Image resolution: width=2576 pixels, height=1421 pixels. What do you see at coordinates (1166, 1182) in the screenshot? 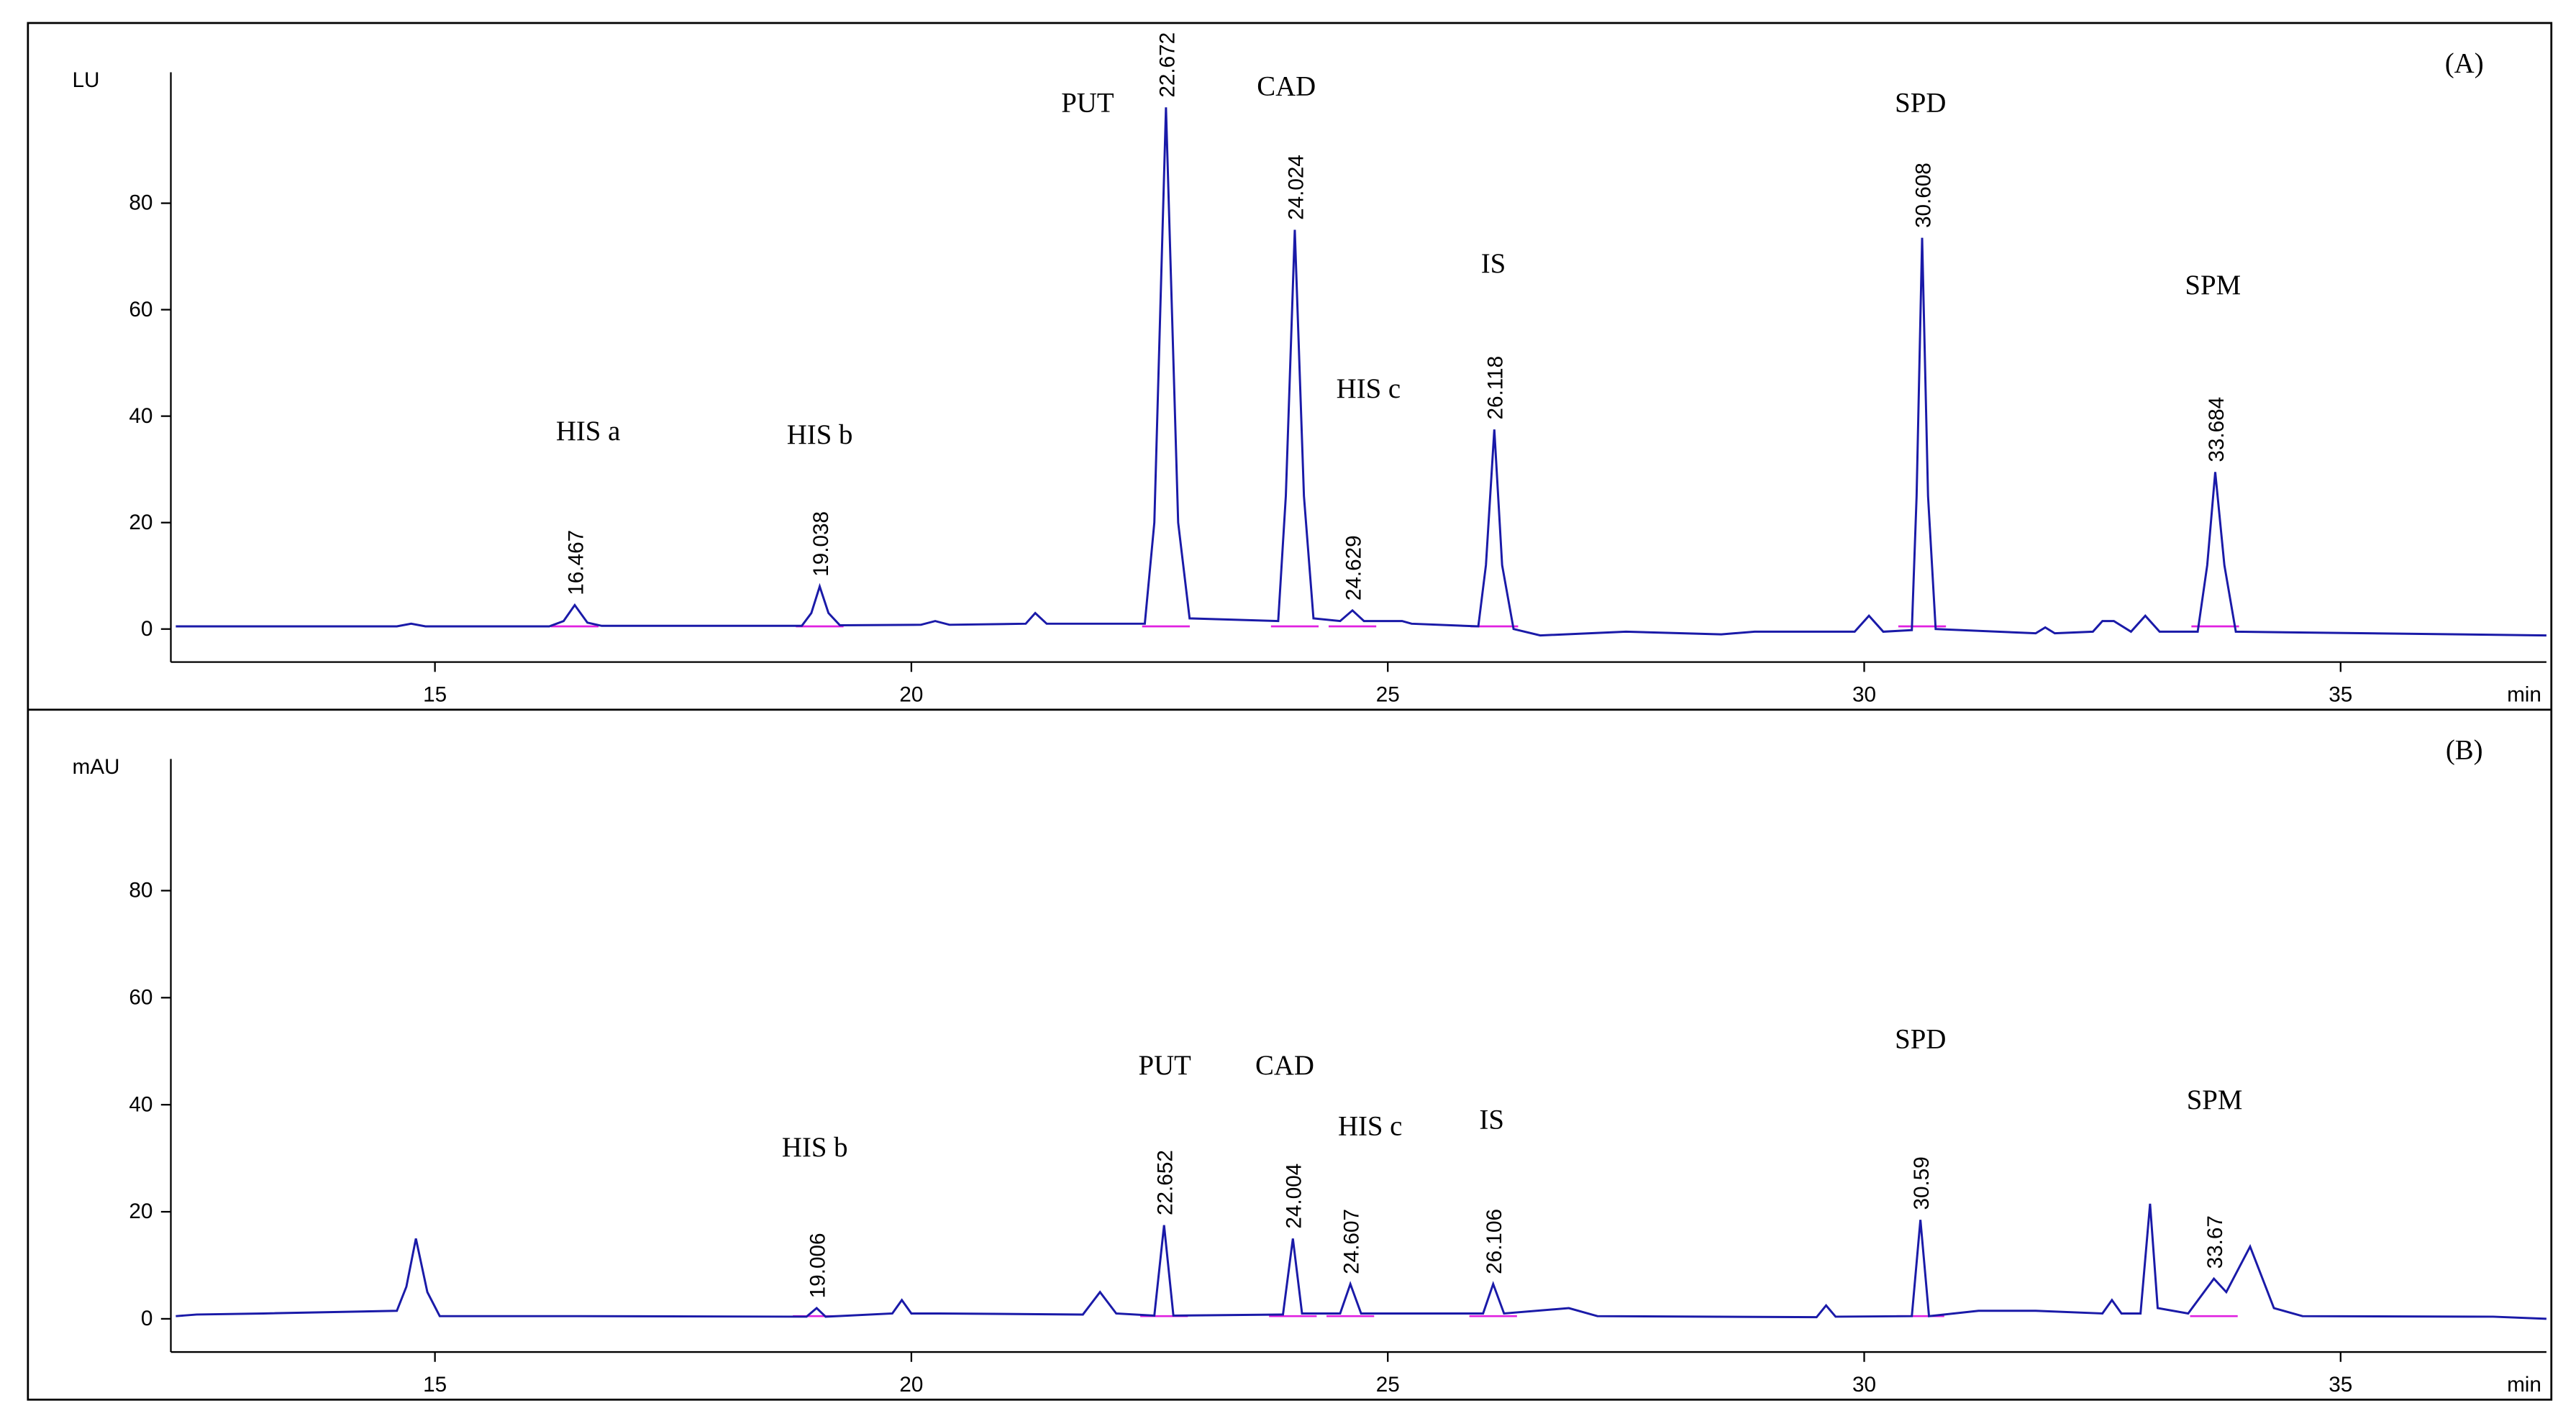
I see `retention-time-label: 22.652` at bounding box center [1166, 1182].